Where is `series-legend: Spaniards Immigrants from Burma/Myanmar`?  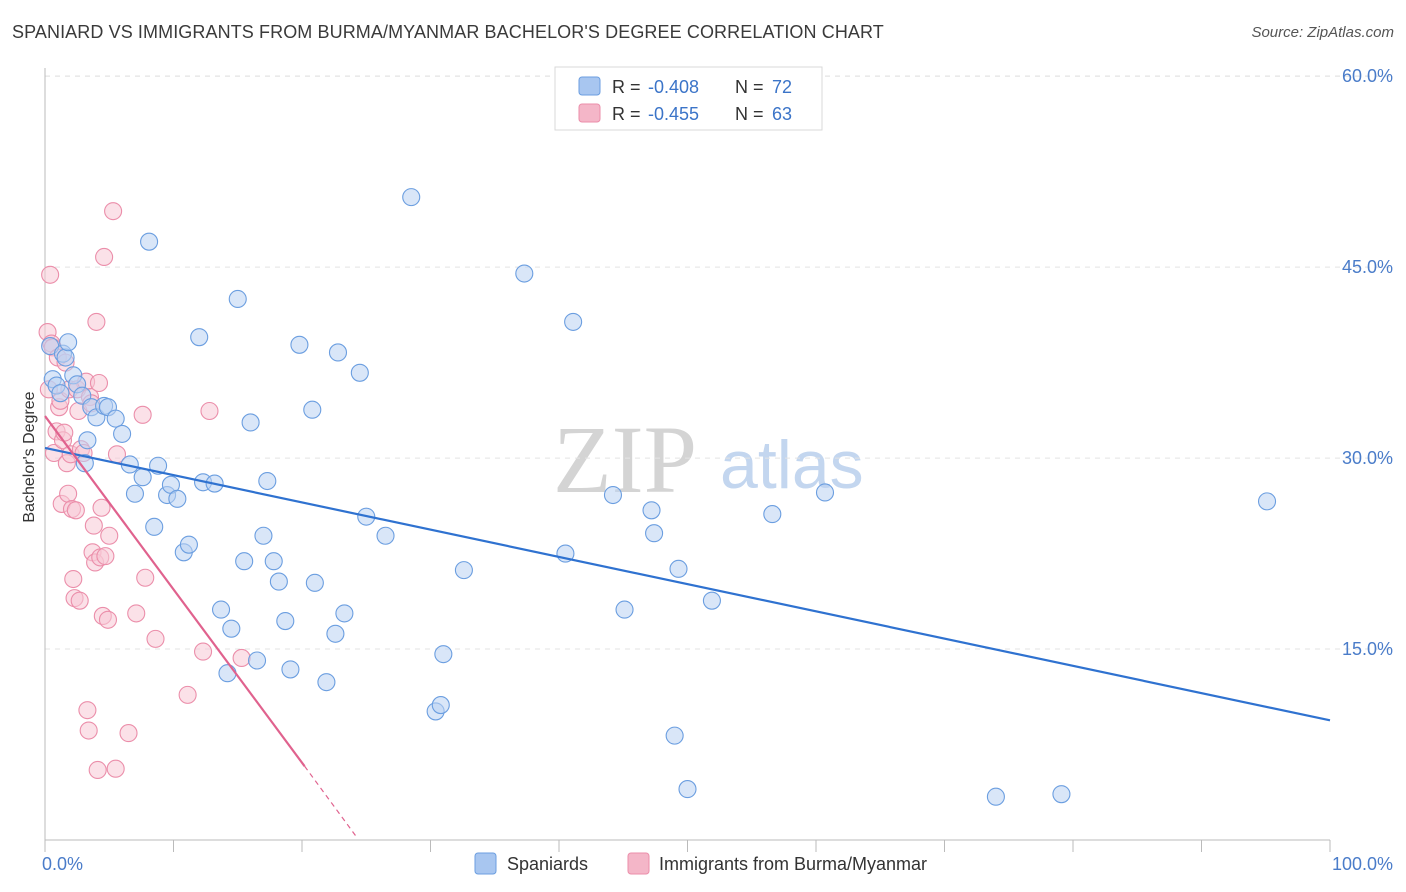 series-legend: Spaniards Immigrants from Burma/Myanmar is located at coordinates (700, 863).